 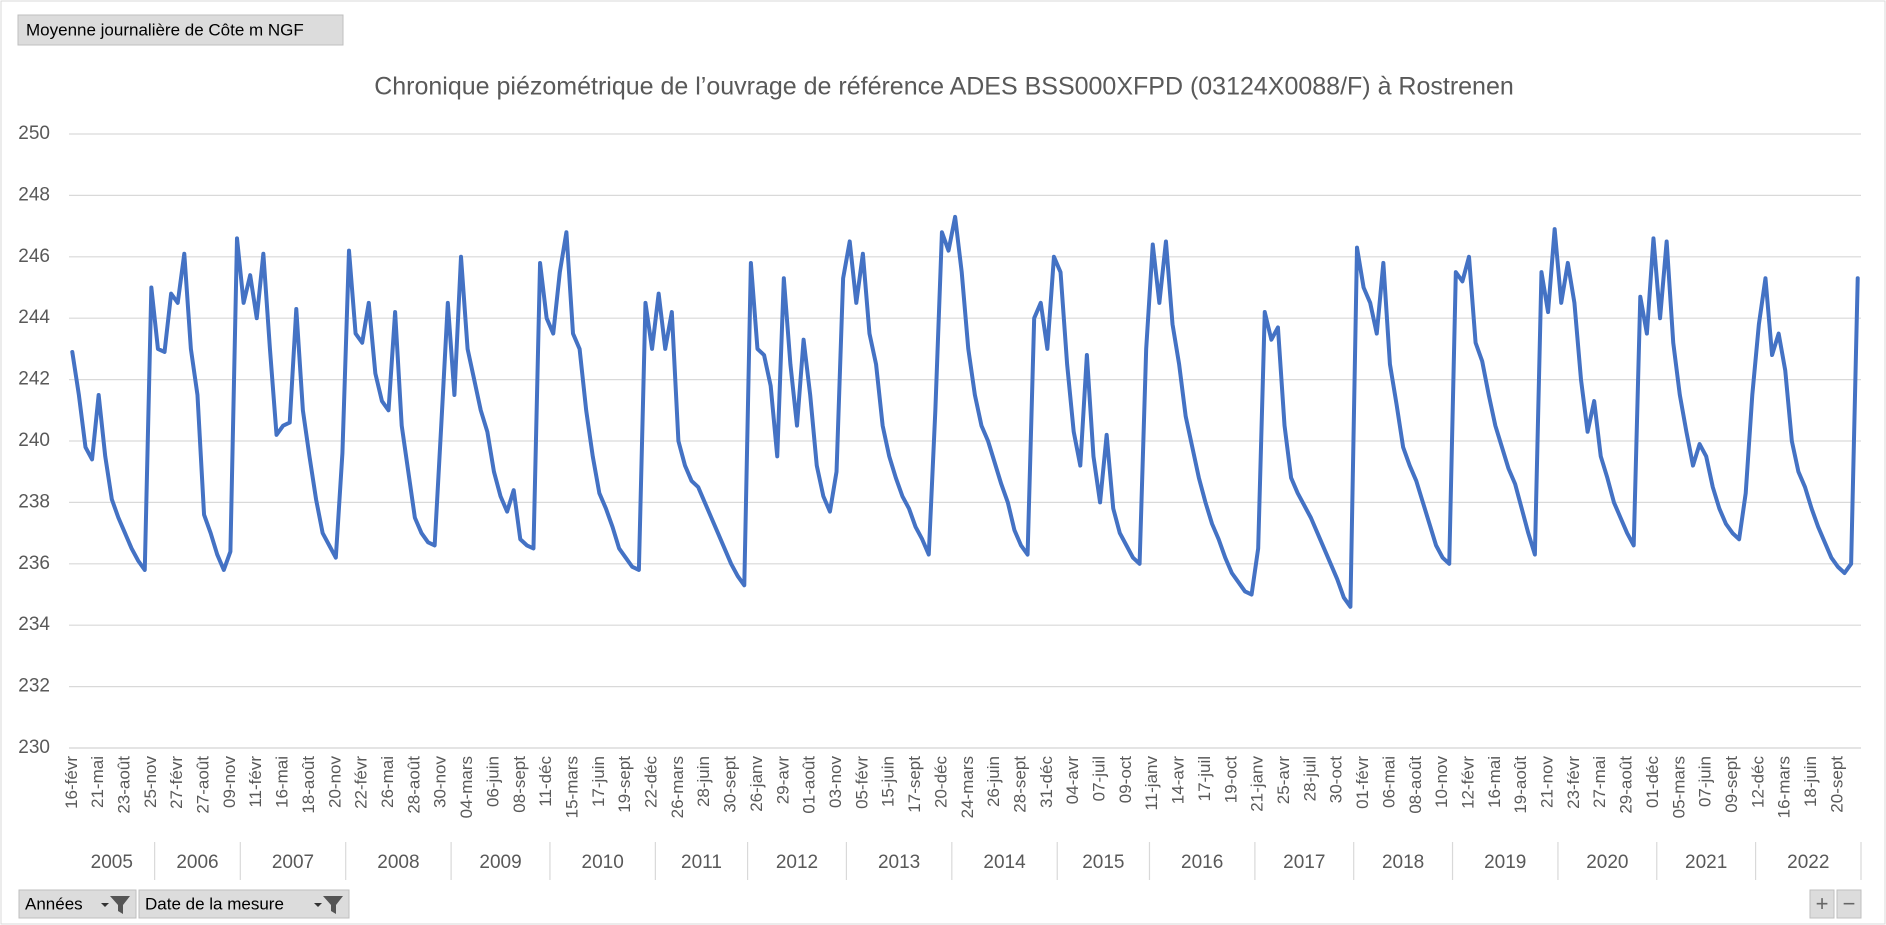 I want to click on row-field-label: Date de la mesure, so click(x=214, y=903).